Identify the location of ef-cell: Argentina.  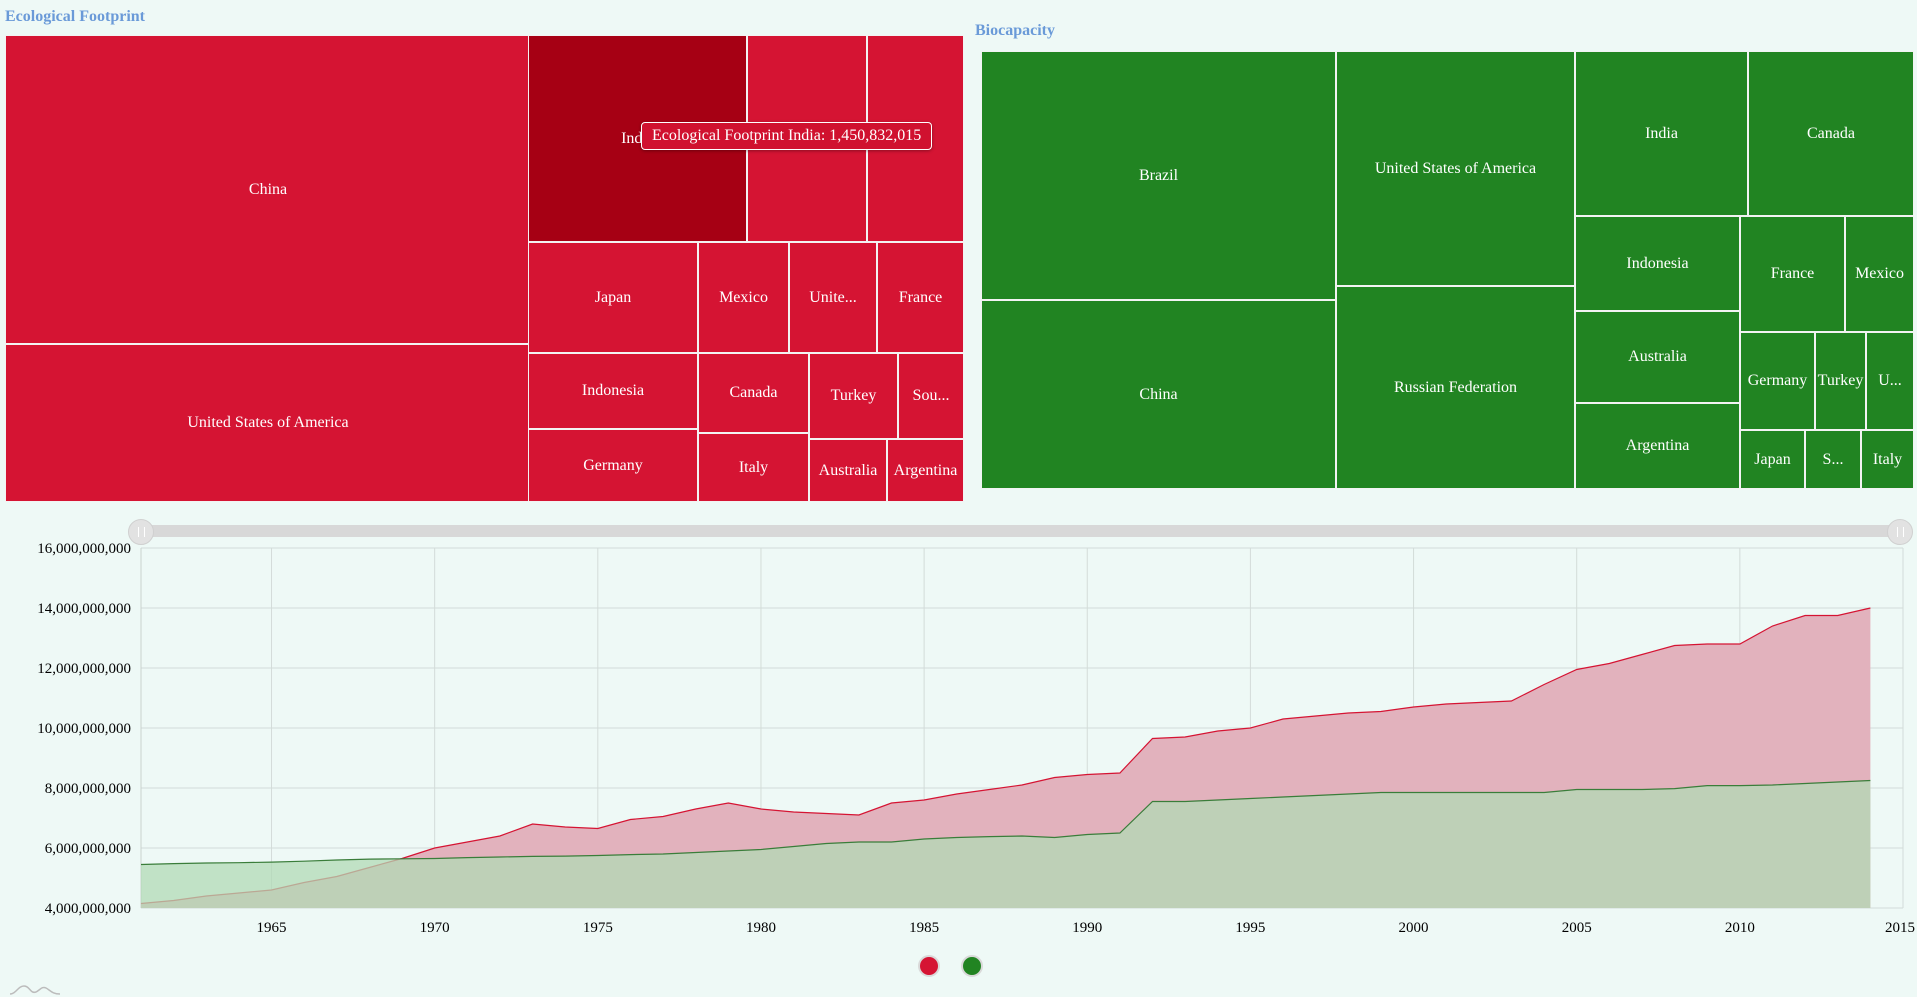
(925, 470).